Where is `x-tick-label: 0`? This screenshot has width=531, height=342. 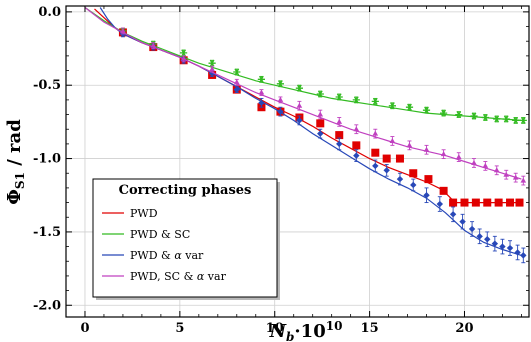
x-tick-label: 0 is located at coordinates (84, 328).